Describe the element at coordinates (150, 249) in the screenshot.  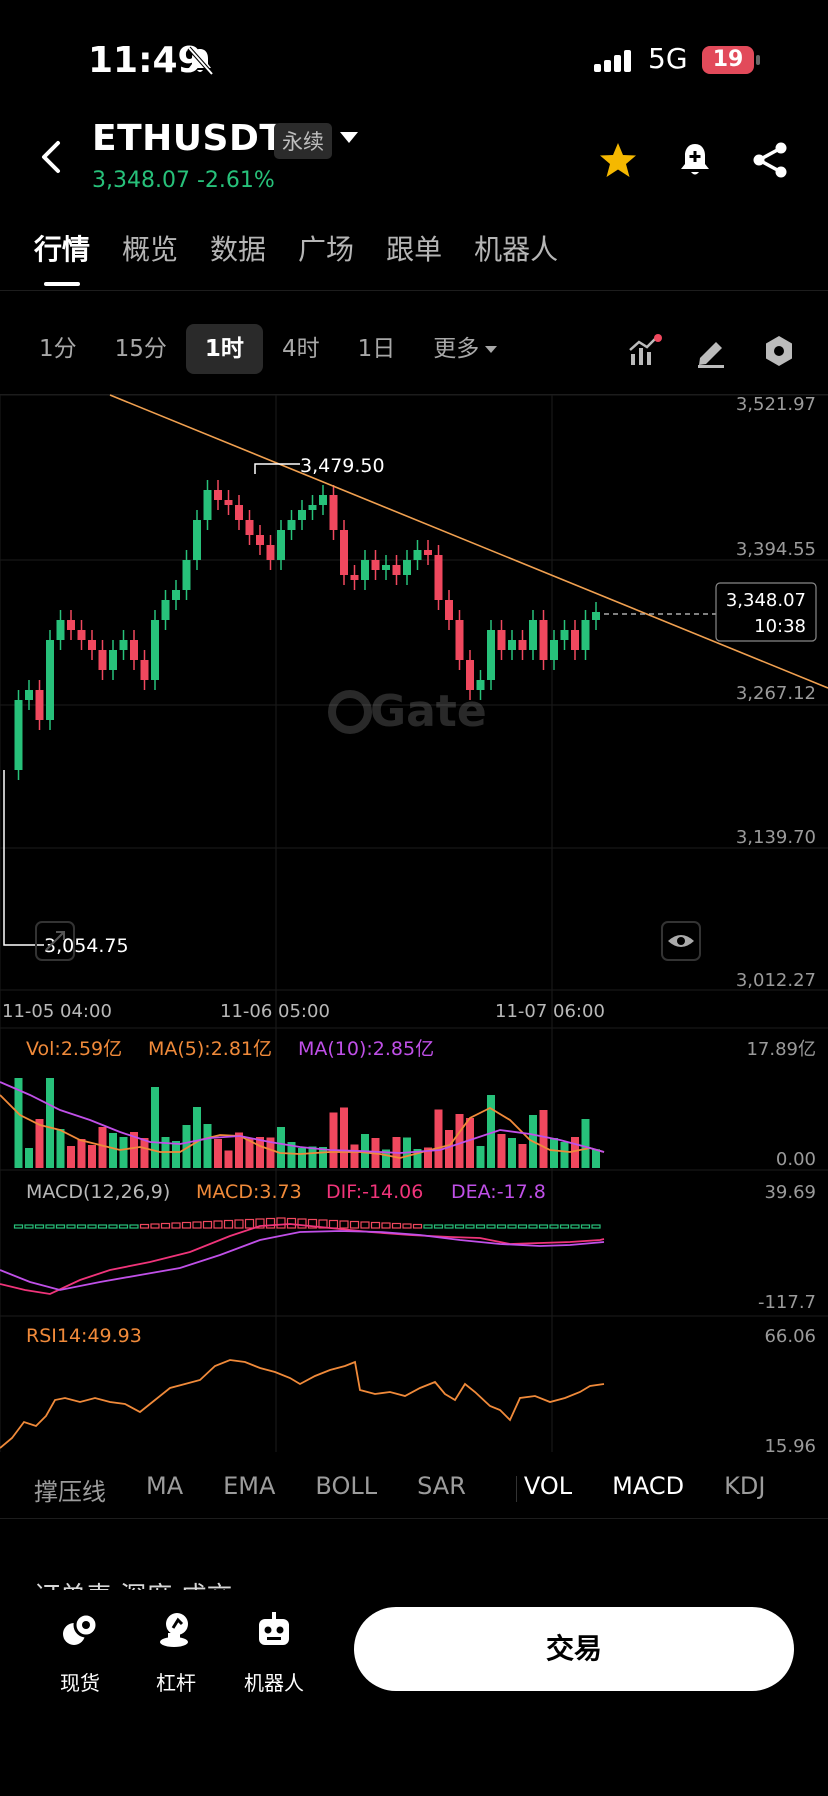
I see `tab-overview: 概览` at that location.